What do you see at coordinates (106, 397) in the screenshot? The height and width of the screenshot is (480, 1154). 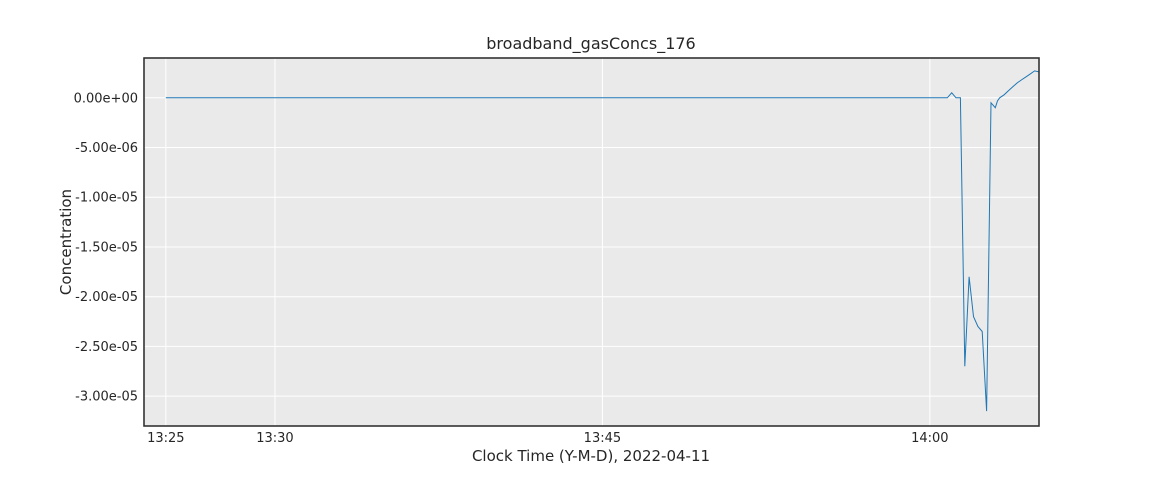 I see `y-tick-label: -3.00e-05` at bounding box center [106, 397].